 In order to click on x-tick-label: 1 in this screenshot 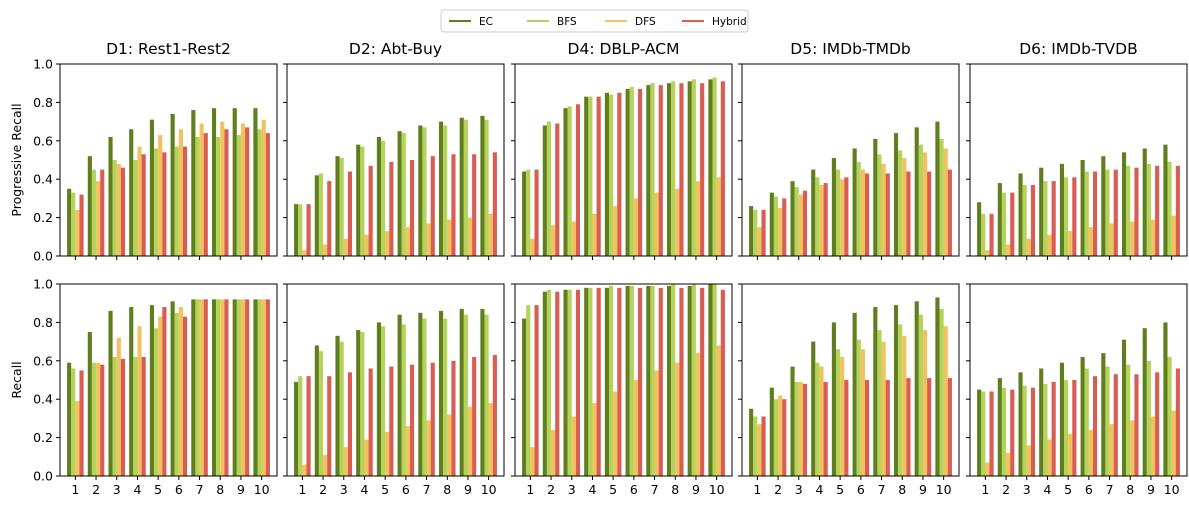, I will do `click(75, 489)`.